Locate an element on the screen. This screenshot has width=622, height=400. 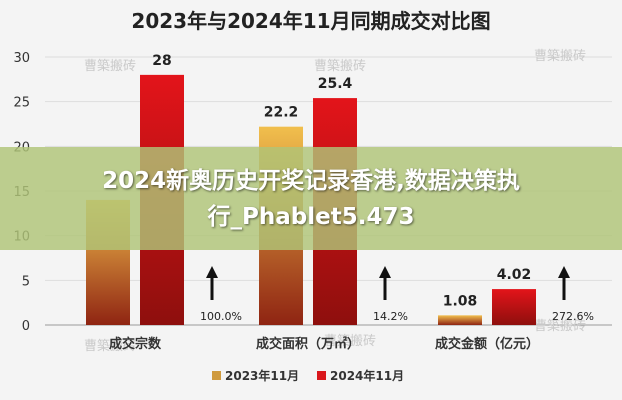
growth-indicators: 100.0% 14.2% 272.6% is located at coordinates (397, 294).